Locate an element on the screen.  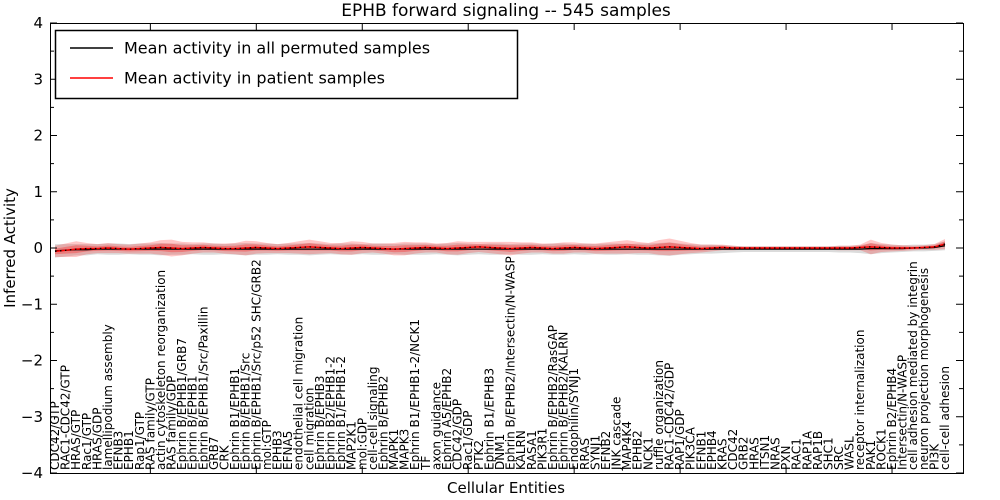
x-category-label: SHC1 is located at coordinates (828, 453).